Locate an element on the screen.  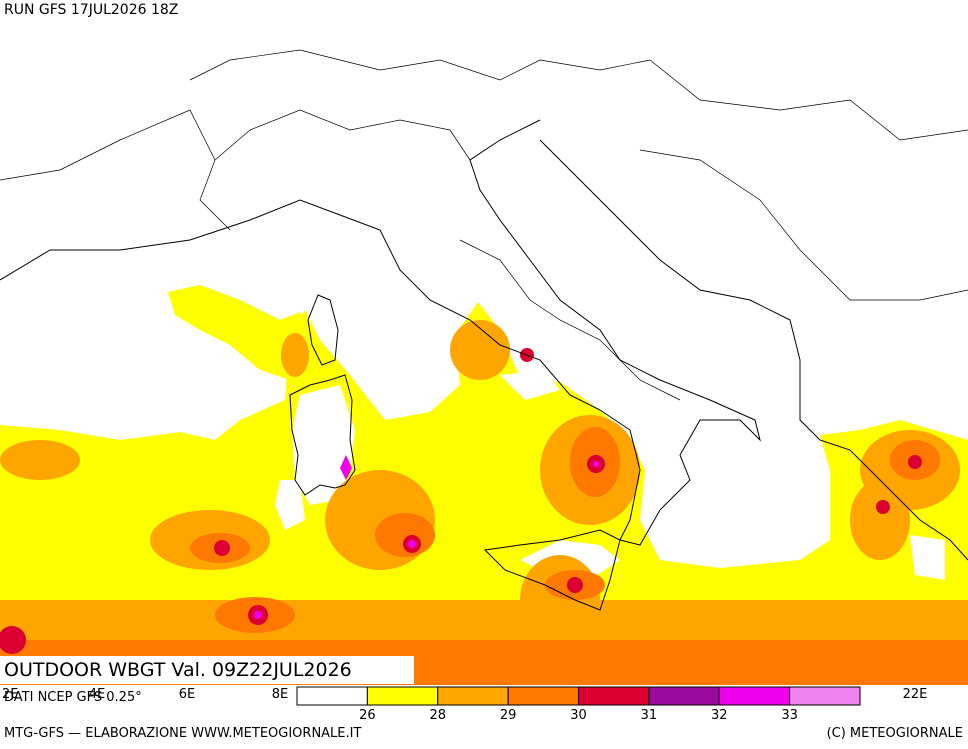
longitude-labels: 2E 4E 6E 8E 22E is located at coordinates (464, 694).